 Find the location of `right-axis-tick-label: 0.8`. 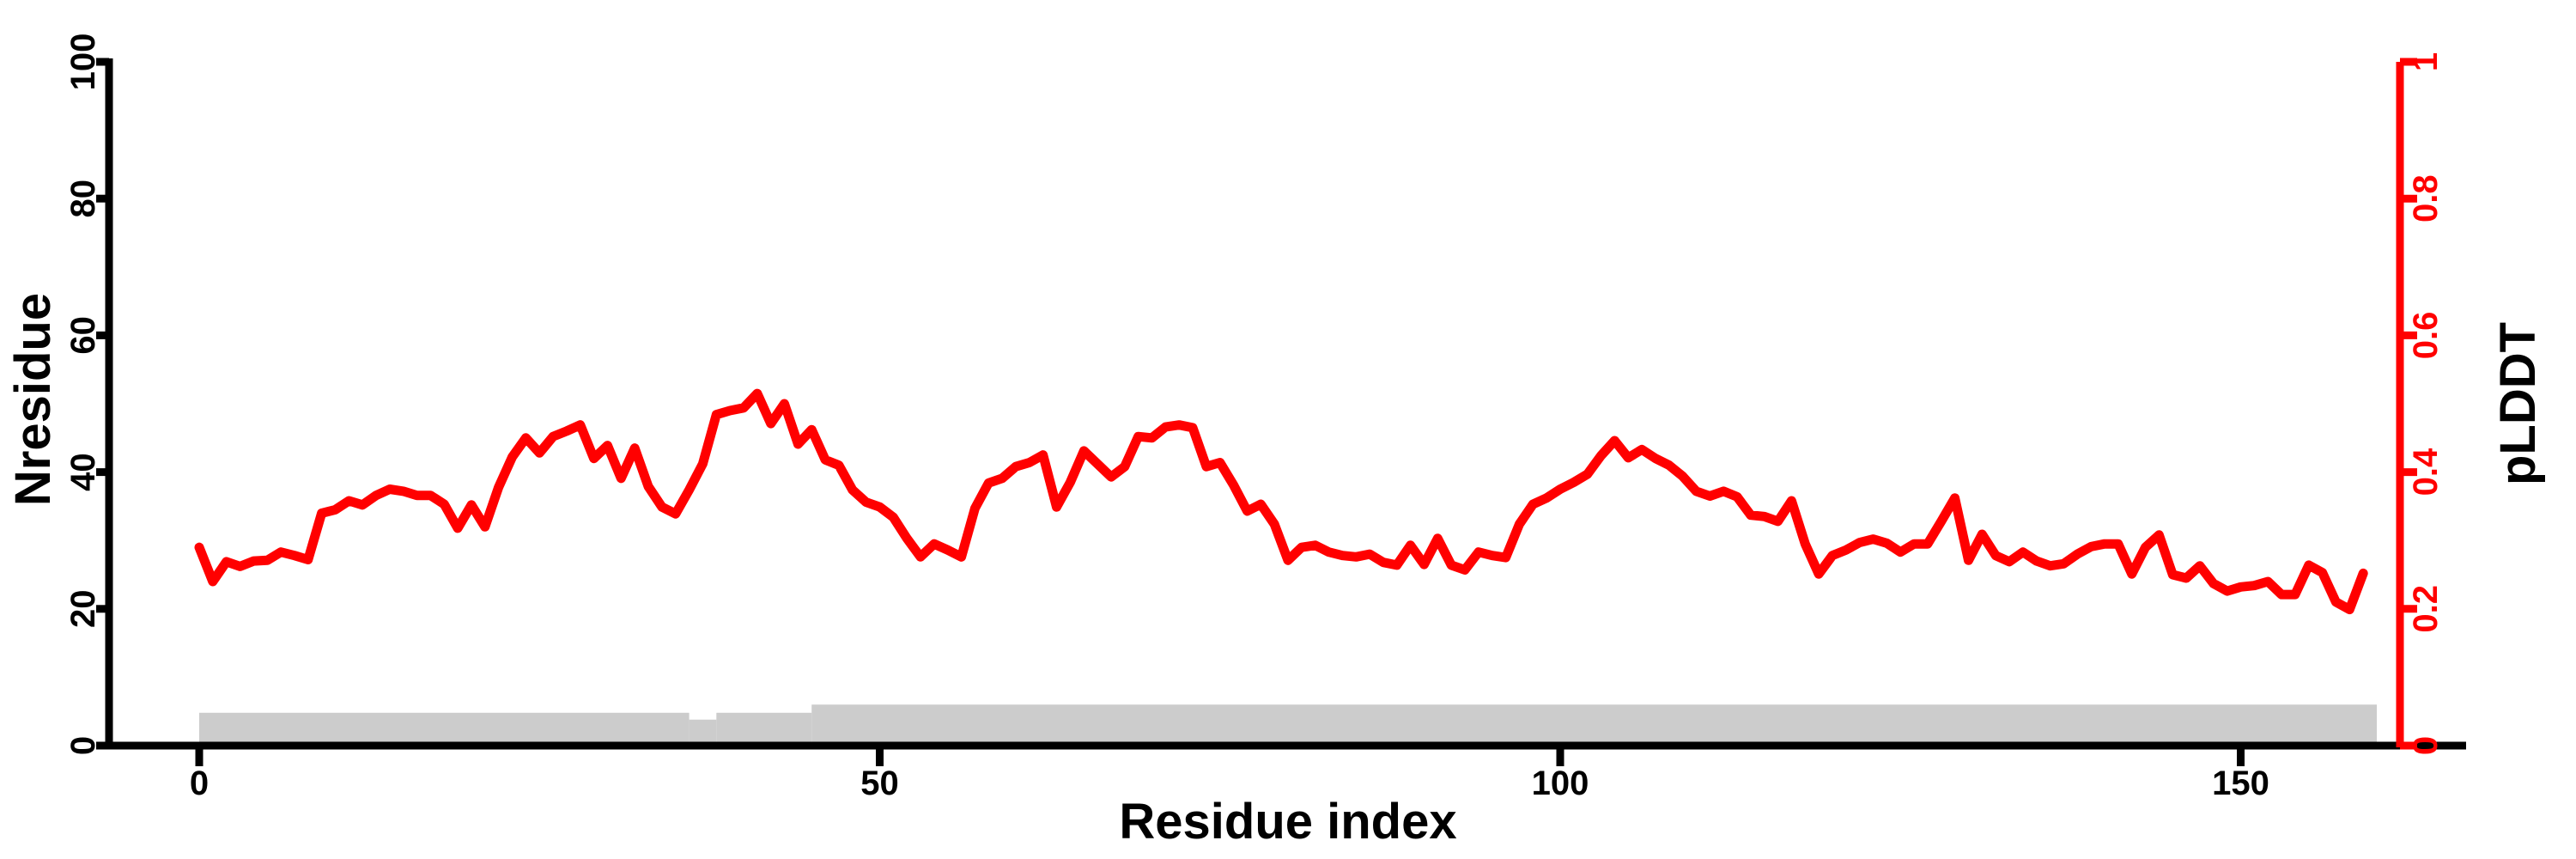

right-axis-tick-label: 0.8 is located at coordinates (2426, 198).